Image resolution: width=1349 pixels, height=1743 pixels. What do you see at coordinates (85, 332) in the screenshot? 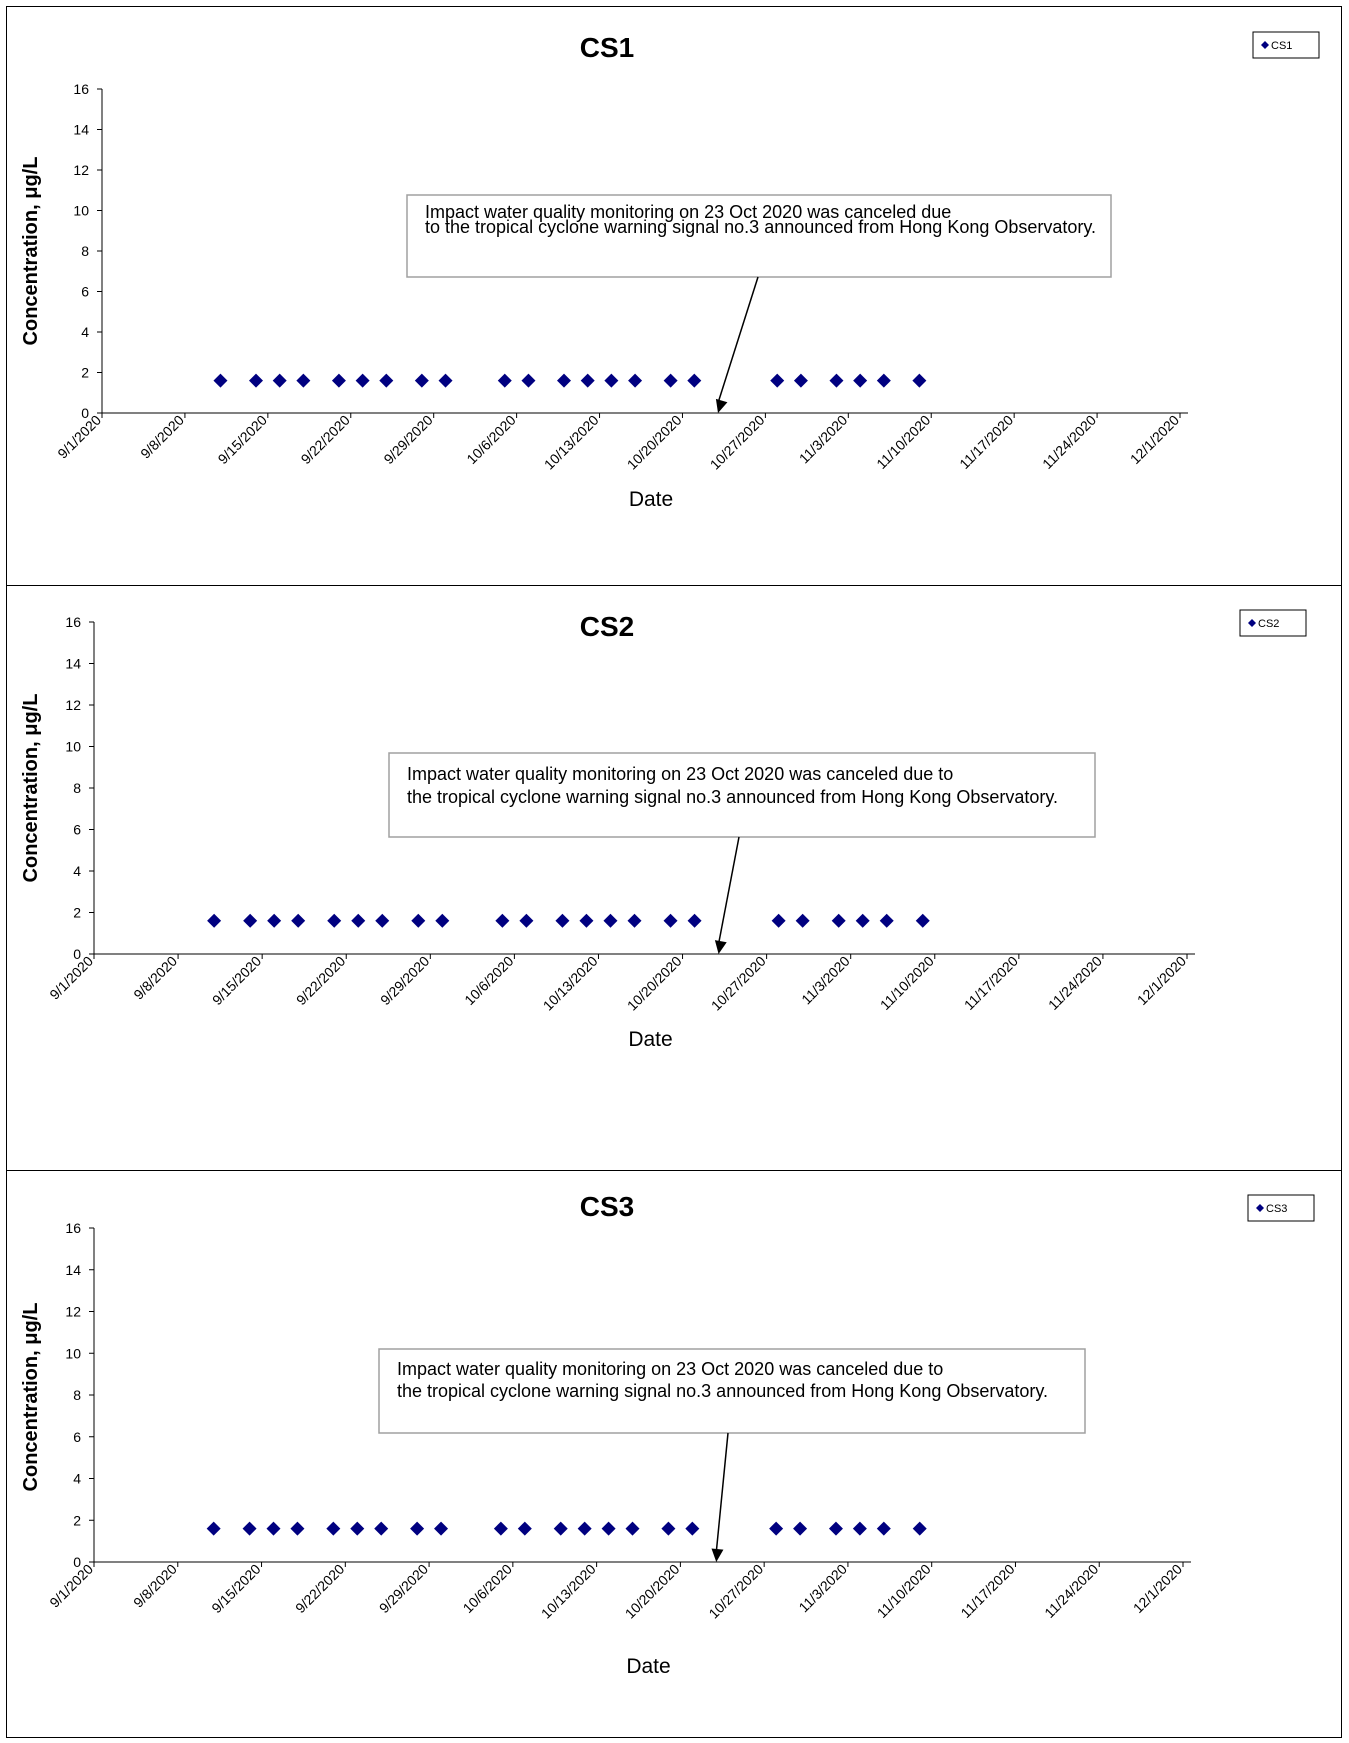
I see `y-tick-label: 4` at bounding box center [85, 332].